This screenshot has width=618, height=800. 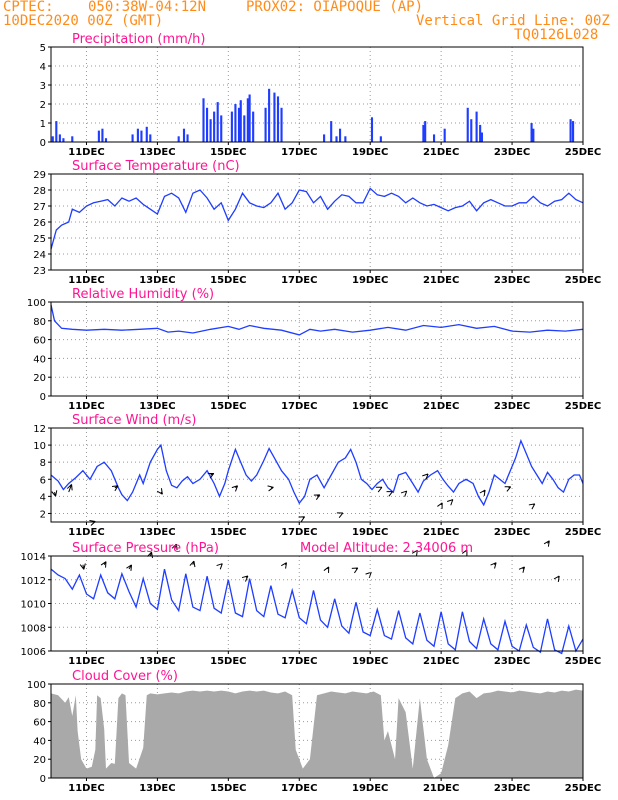 I want to click on precip-xtick-label: 21DEC, so click(x=441, y=152).